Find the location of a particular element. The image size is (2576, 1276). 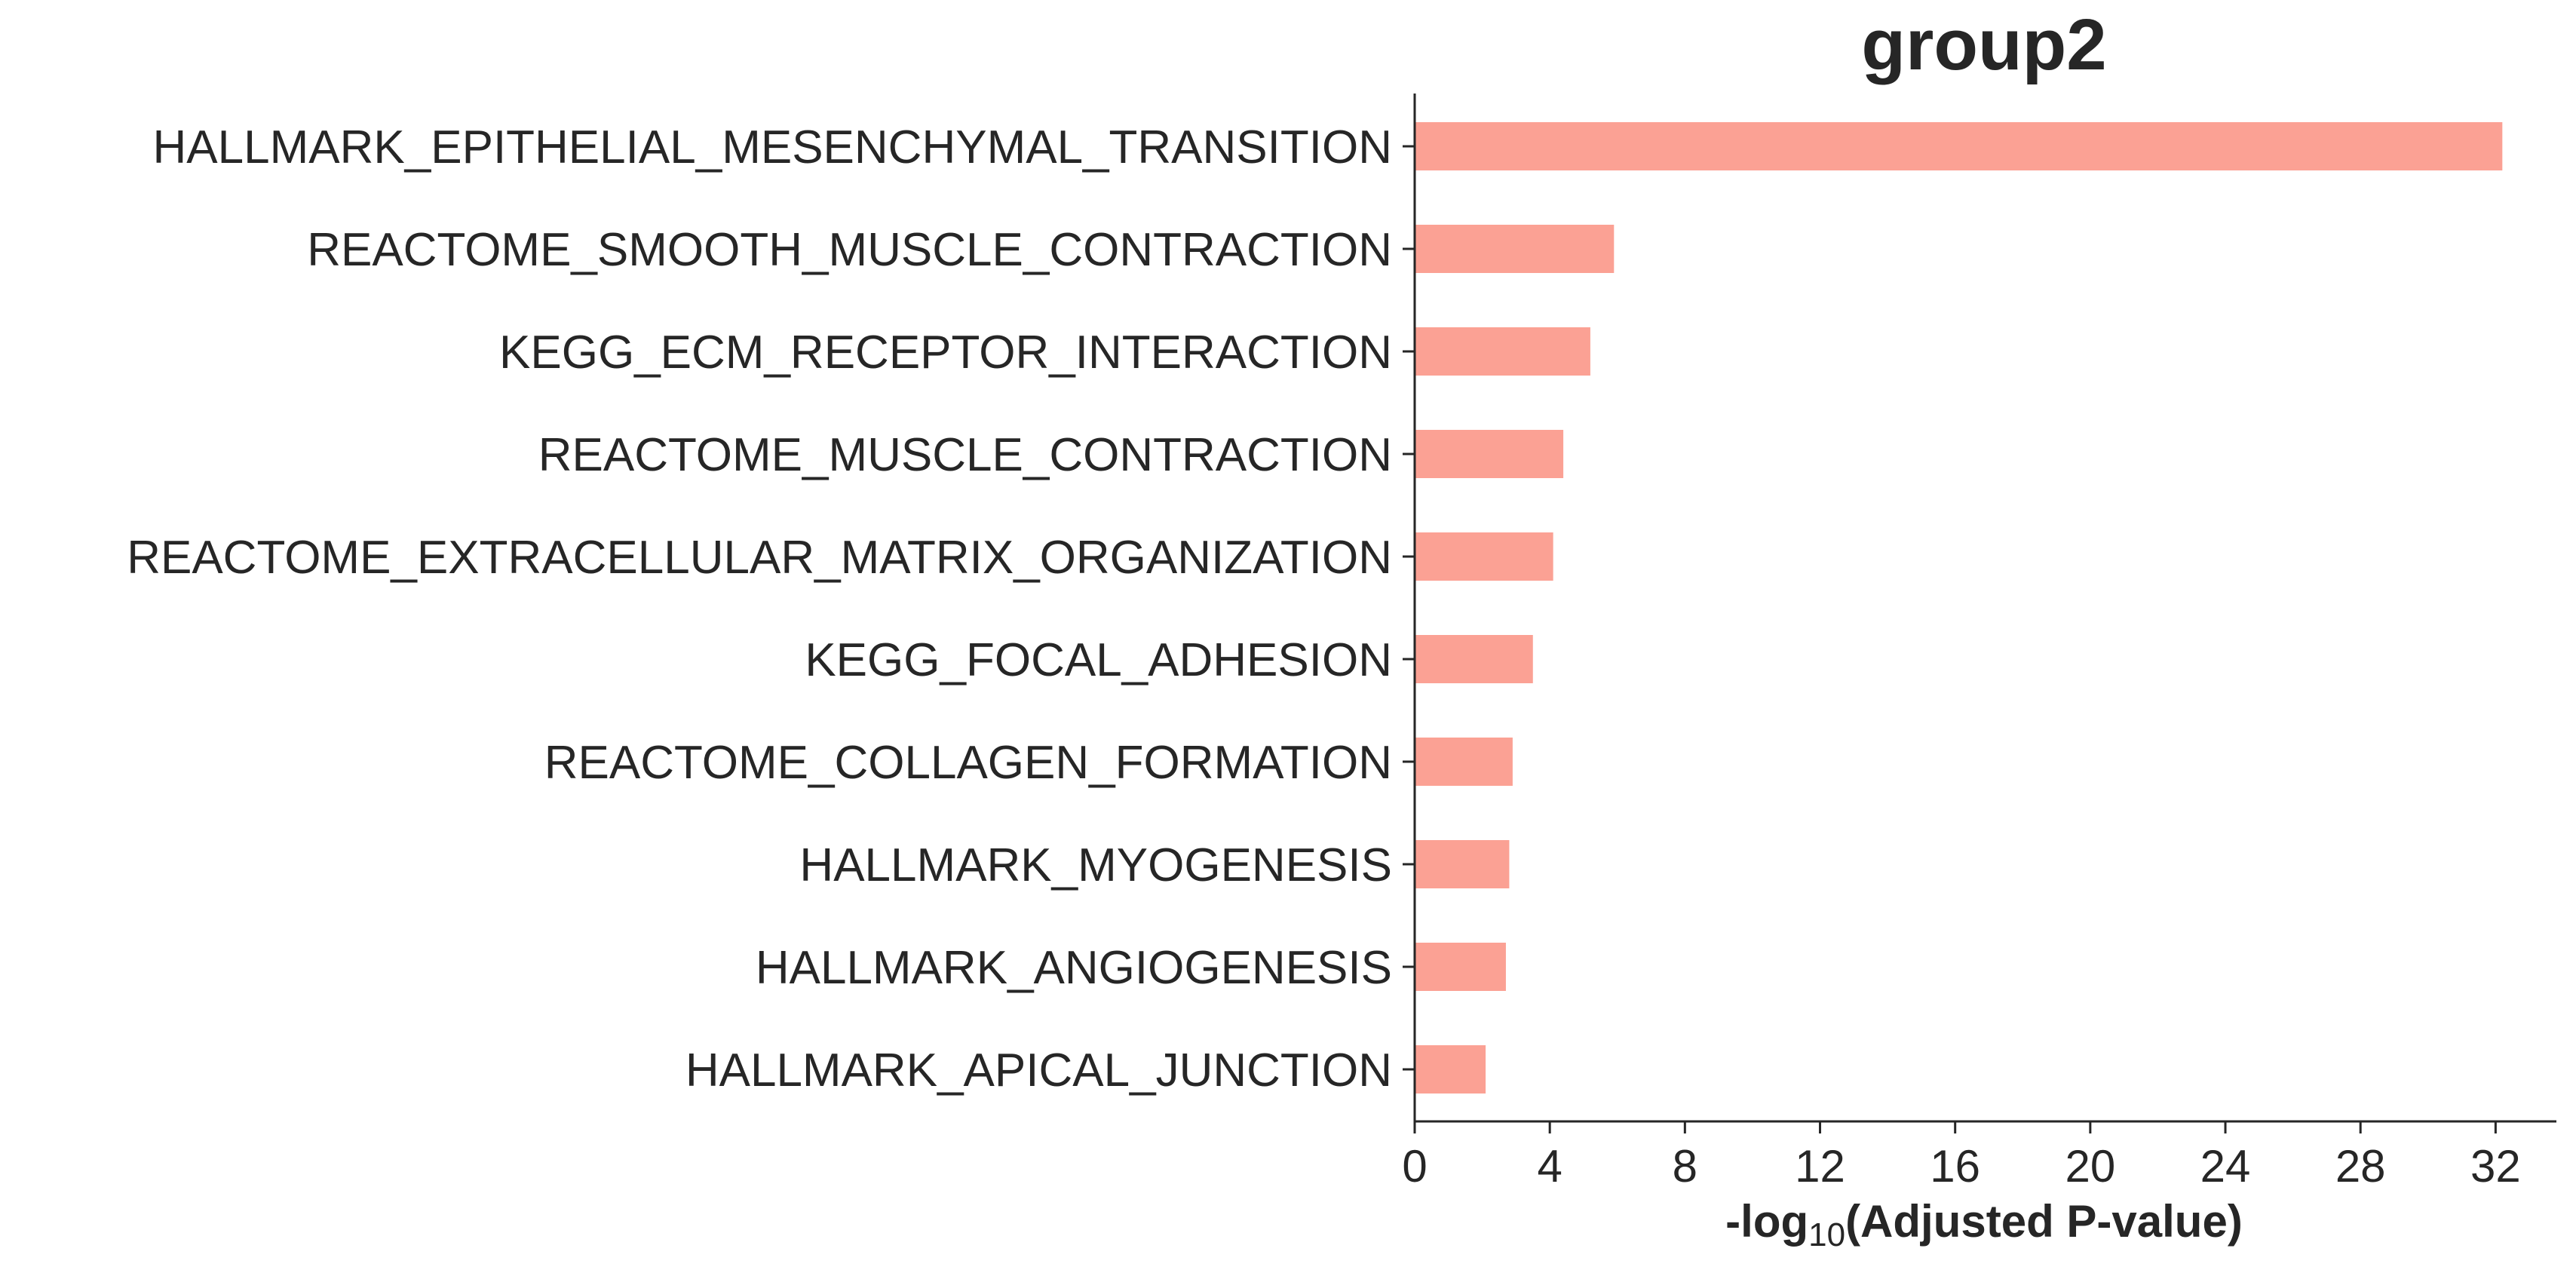

x-axis-label: -log10(Adjusted P-value) is located at coordinates (1984, 1224).